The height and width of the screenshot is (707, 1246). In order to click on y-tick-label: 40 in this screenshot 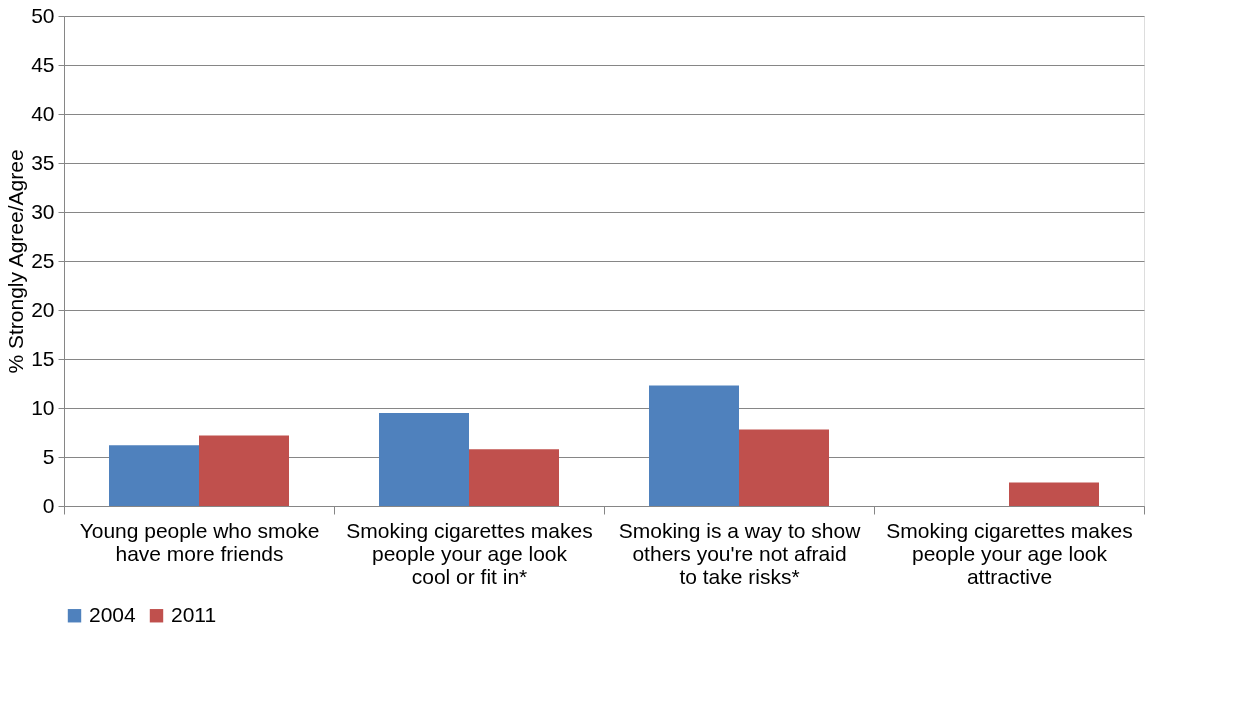, I will do `click(43, 113)`.